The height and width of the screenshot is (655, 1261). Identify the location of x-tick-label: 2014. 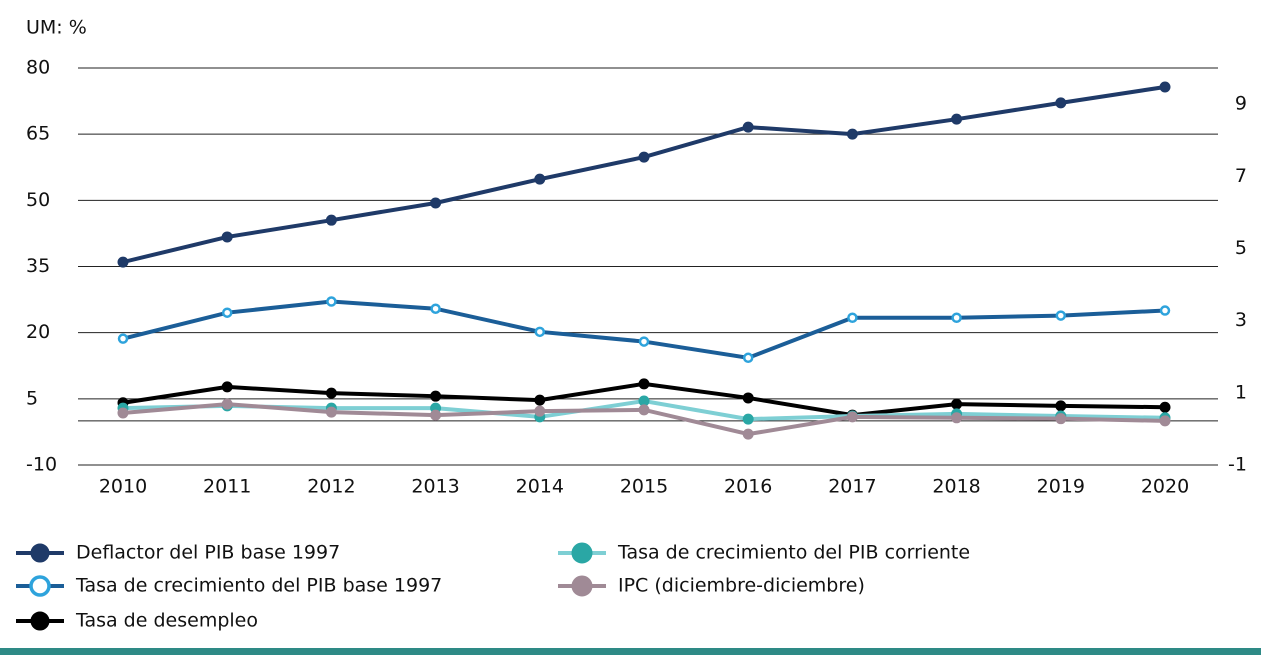
(540, 487).